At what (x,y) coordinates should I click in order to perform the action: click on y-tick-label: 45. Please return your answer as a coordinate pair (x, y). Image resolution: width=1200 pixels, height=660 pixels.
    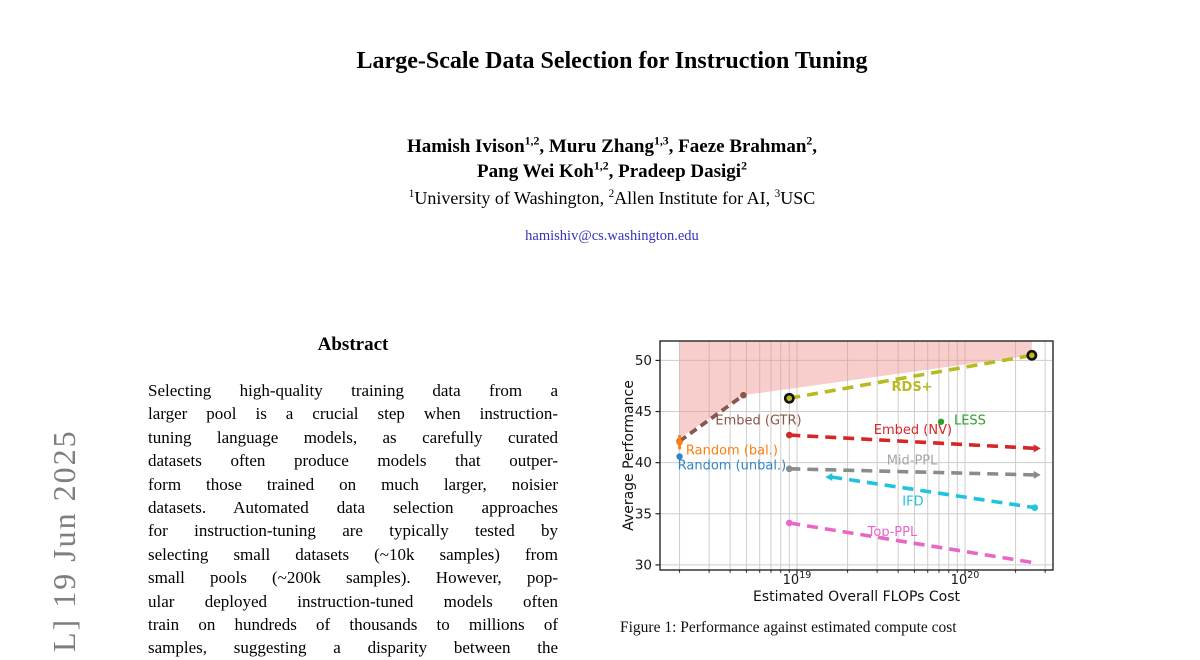
    Looking at the image, I should click on (643, 412).